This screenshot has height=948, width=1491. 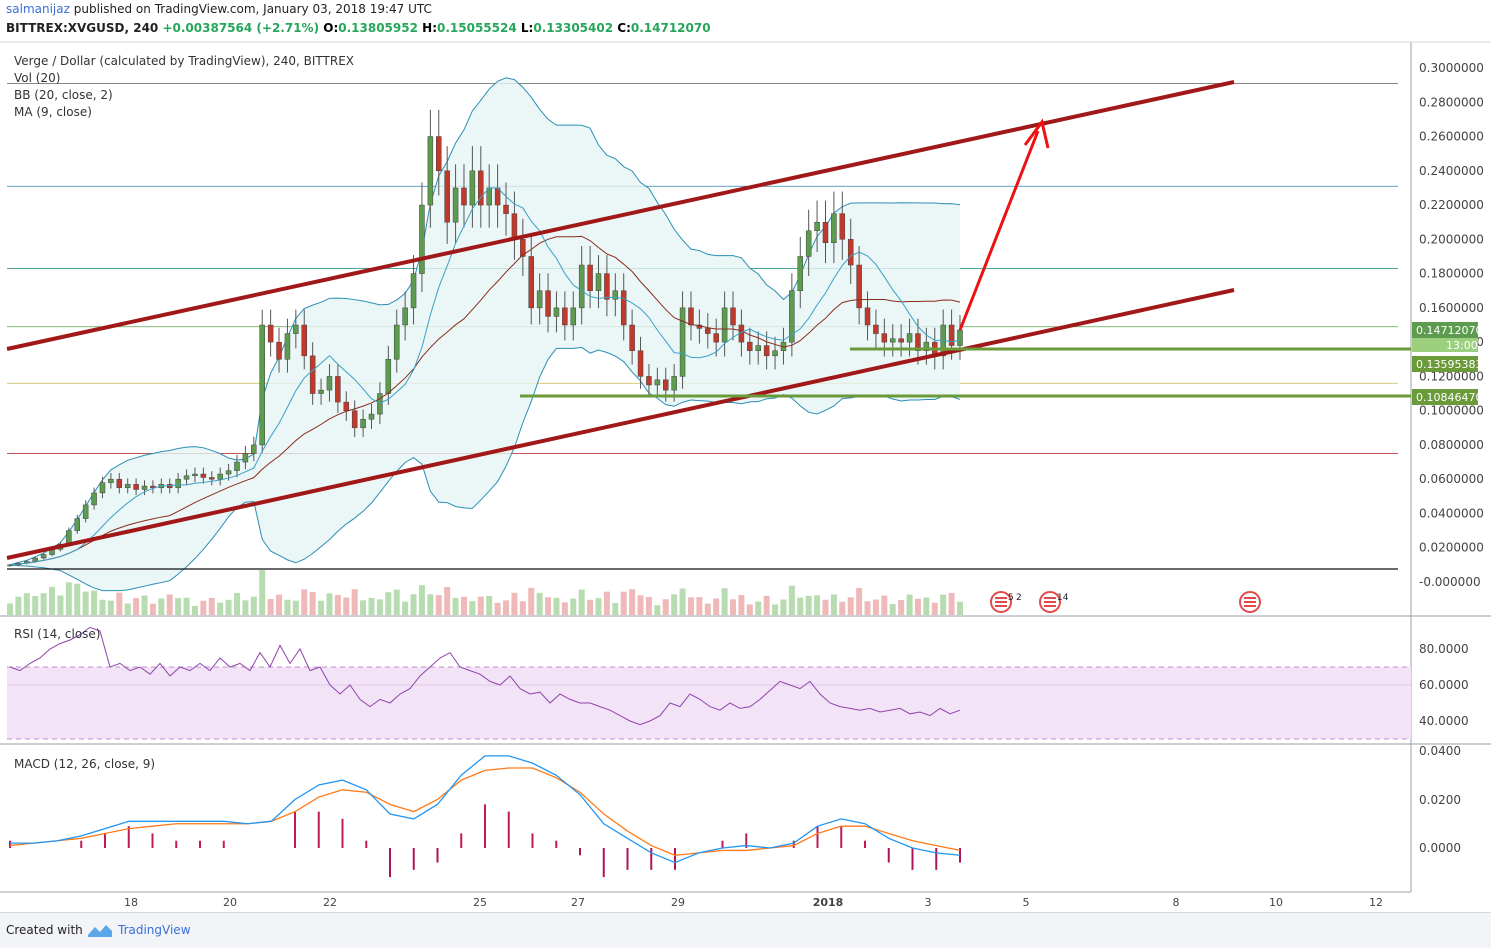 What do you see at coordinates (1019, 598) in the screenshot?
I see `event-count-2: 2` at bounding box center [1019, 598].